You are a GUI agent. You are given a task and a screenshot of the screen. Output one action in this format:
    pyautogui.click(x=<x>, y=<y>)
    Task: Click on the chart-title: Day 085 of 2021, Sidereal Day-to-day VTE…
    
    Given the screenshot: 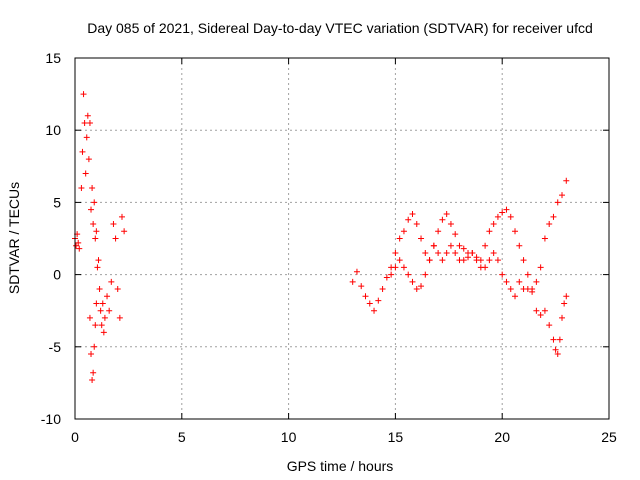 What is the action you would take?
    pyautogui.click(x=340, y=28)
    